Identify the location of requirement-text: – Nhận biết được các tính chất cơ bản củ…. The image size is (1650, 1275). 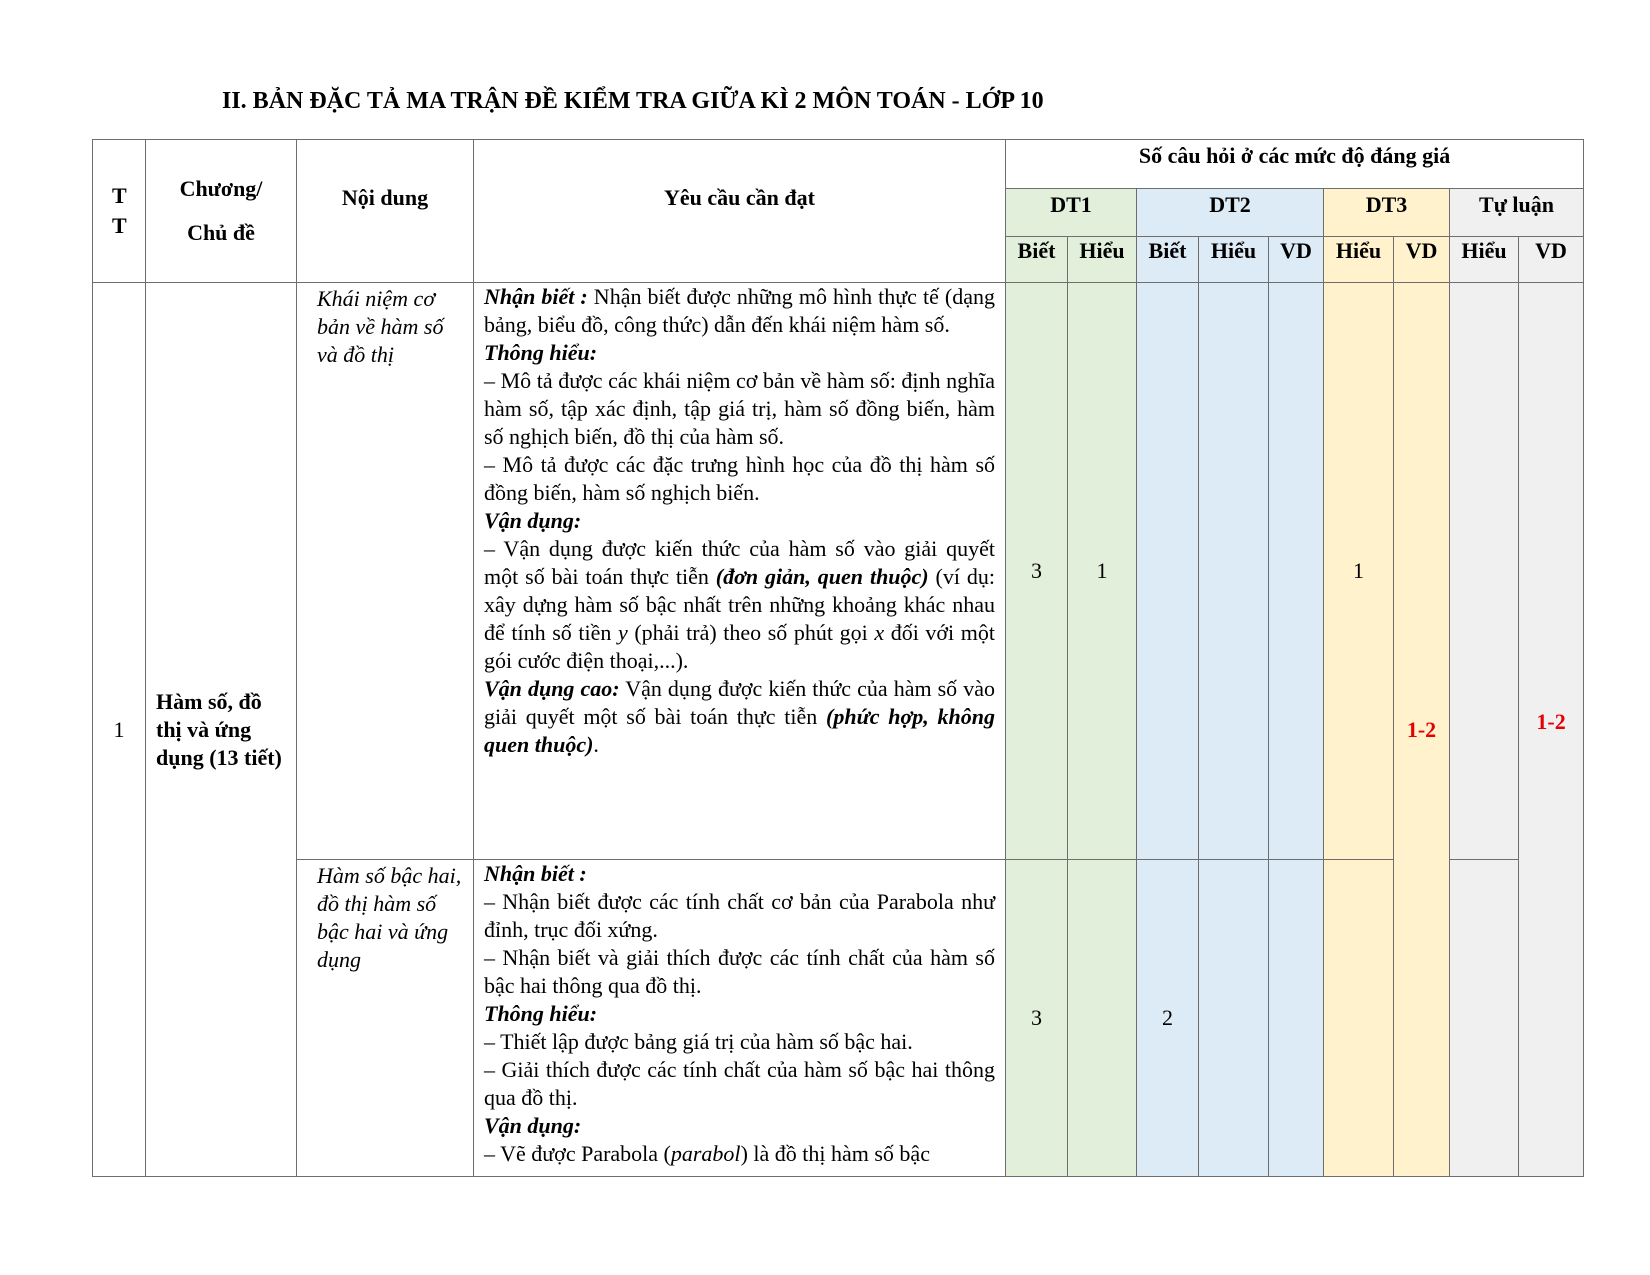
(739, 915).